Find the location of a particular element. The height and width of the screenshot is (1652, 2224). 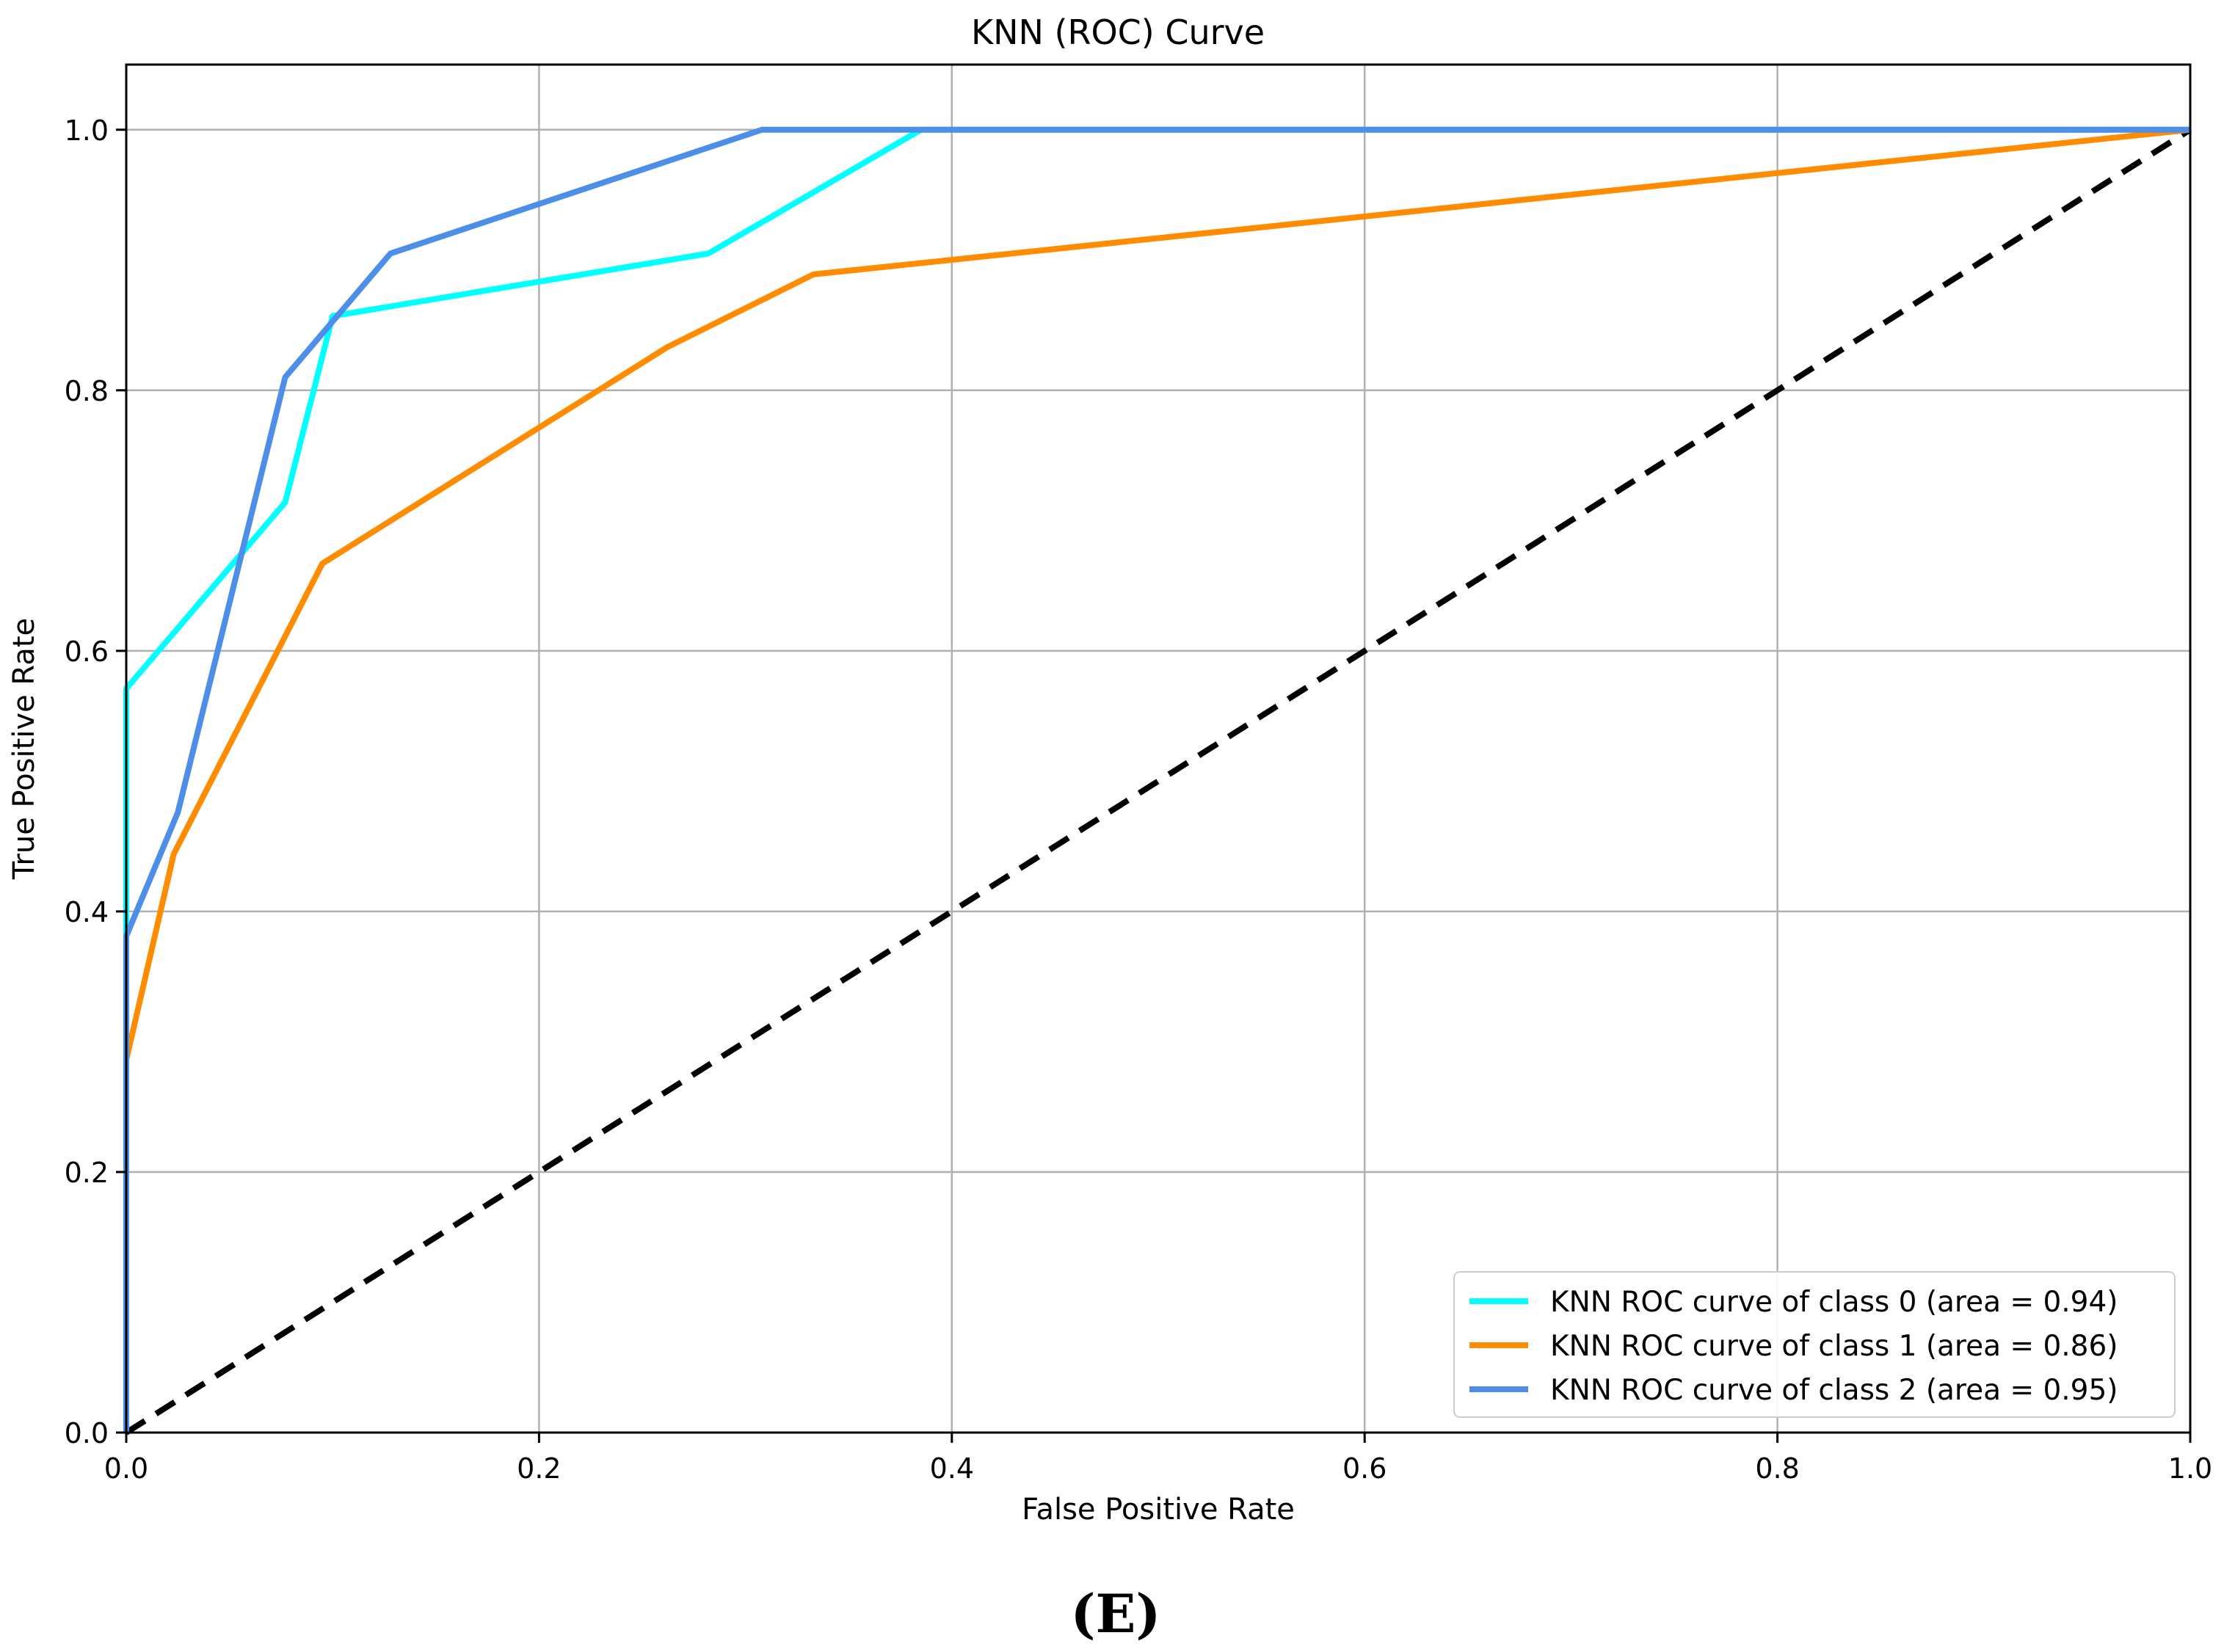

y-tick-label: 0.0 is located at coordinates (87, 1433).